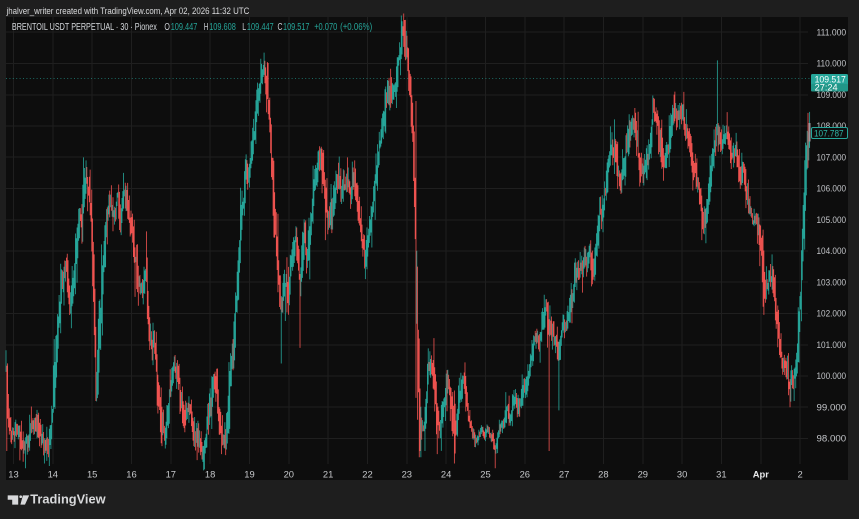 The width and height of the screenshot is (859, 519). Describe the element at coordinates (356, 27) in the screenshot. I see `svg-text: (+0.06%)` at that location.